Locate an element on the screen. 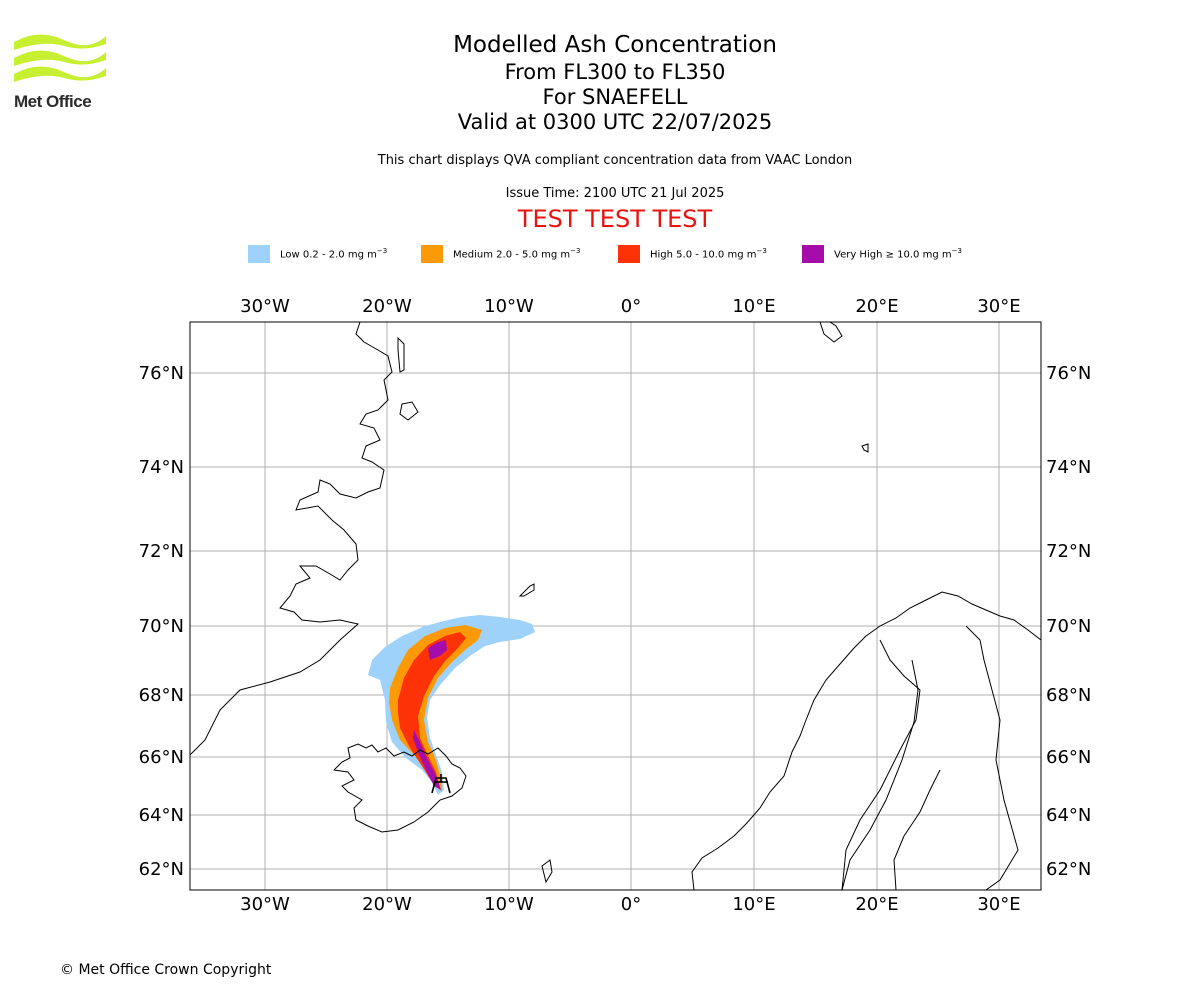 The image size is (1200, 1000). legend-swatch-high is located at coordinates (629, 254).